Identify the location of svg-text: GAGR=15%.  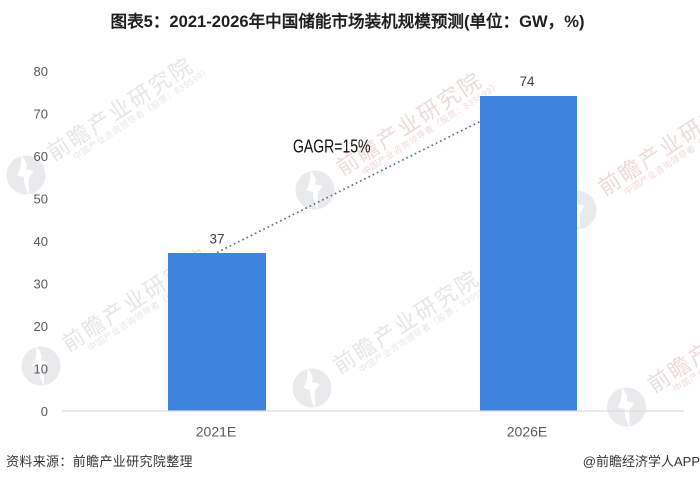
(332, 146).